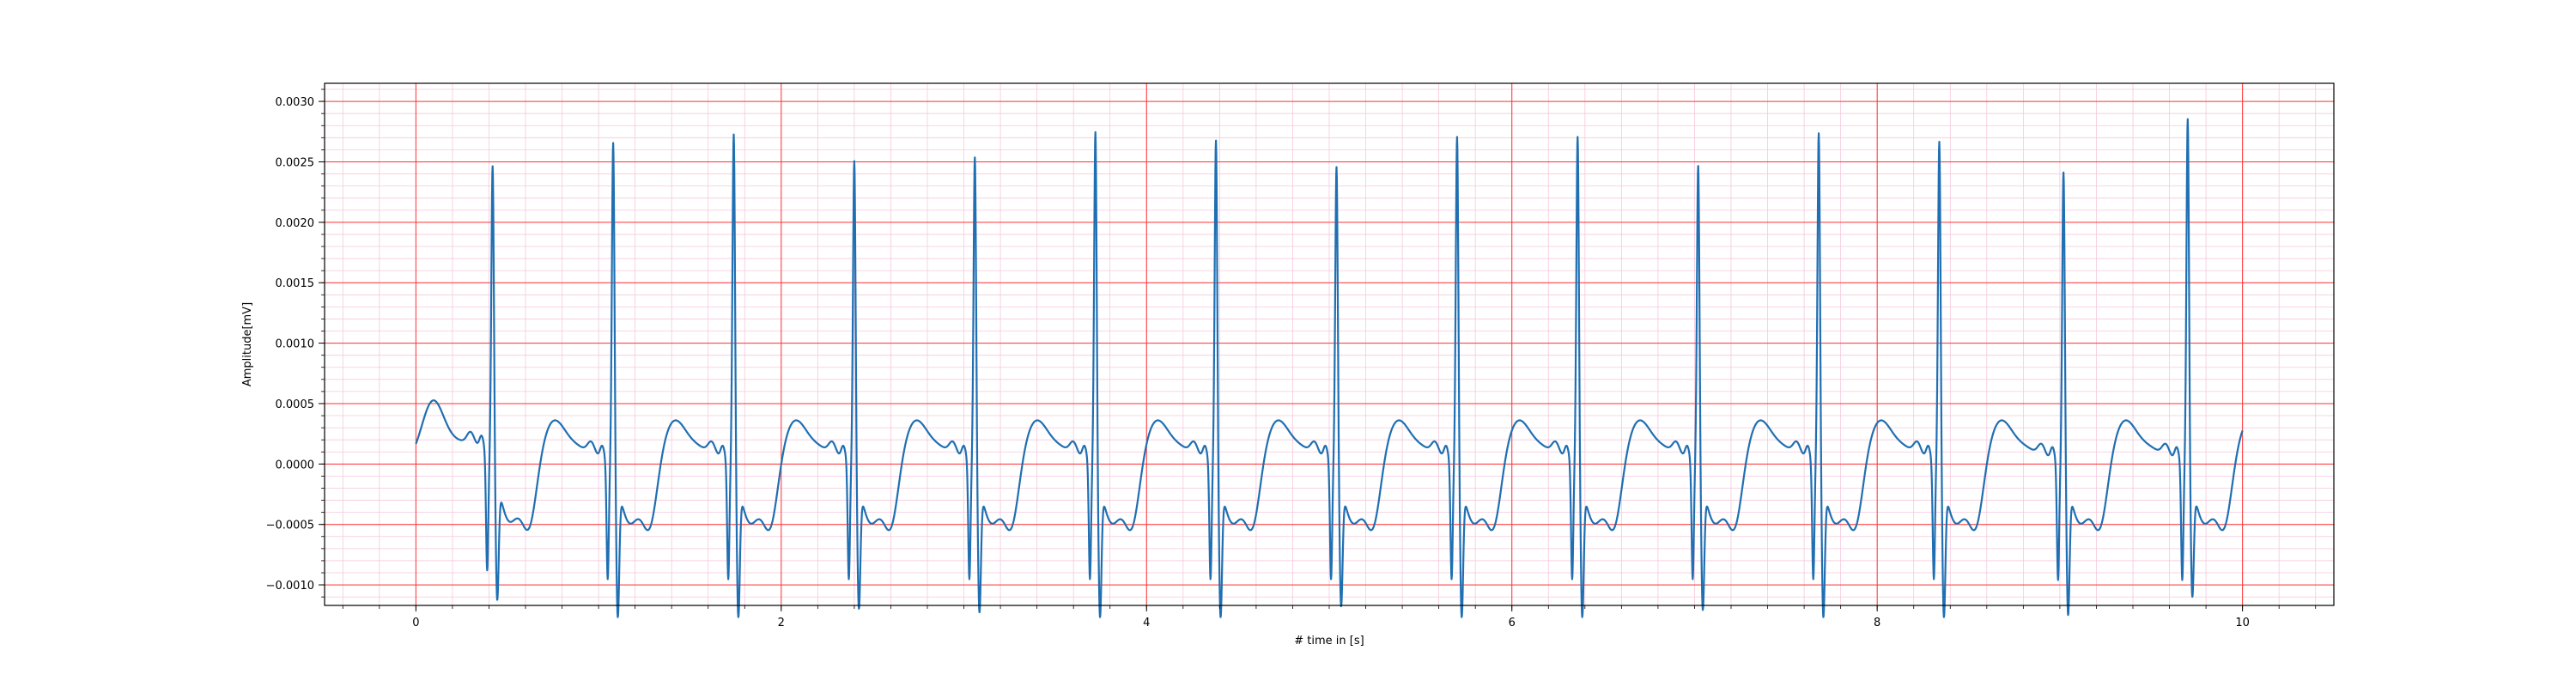  I want to click on y-tick-label: 0.0030, so click(295, 102).